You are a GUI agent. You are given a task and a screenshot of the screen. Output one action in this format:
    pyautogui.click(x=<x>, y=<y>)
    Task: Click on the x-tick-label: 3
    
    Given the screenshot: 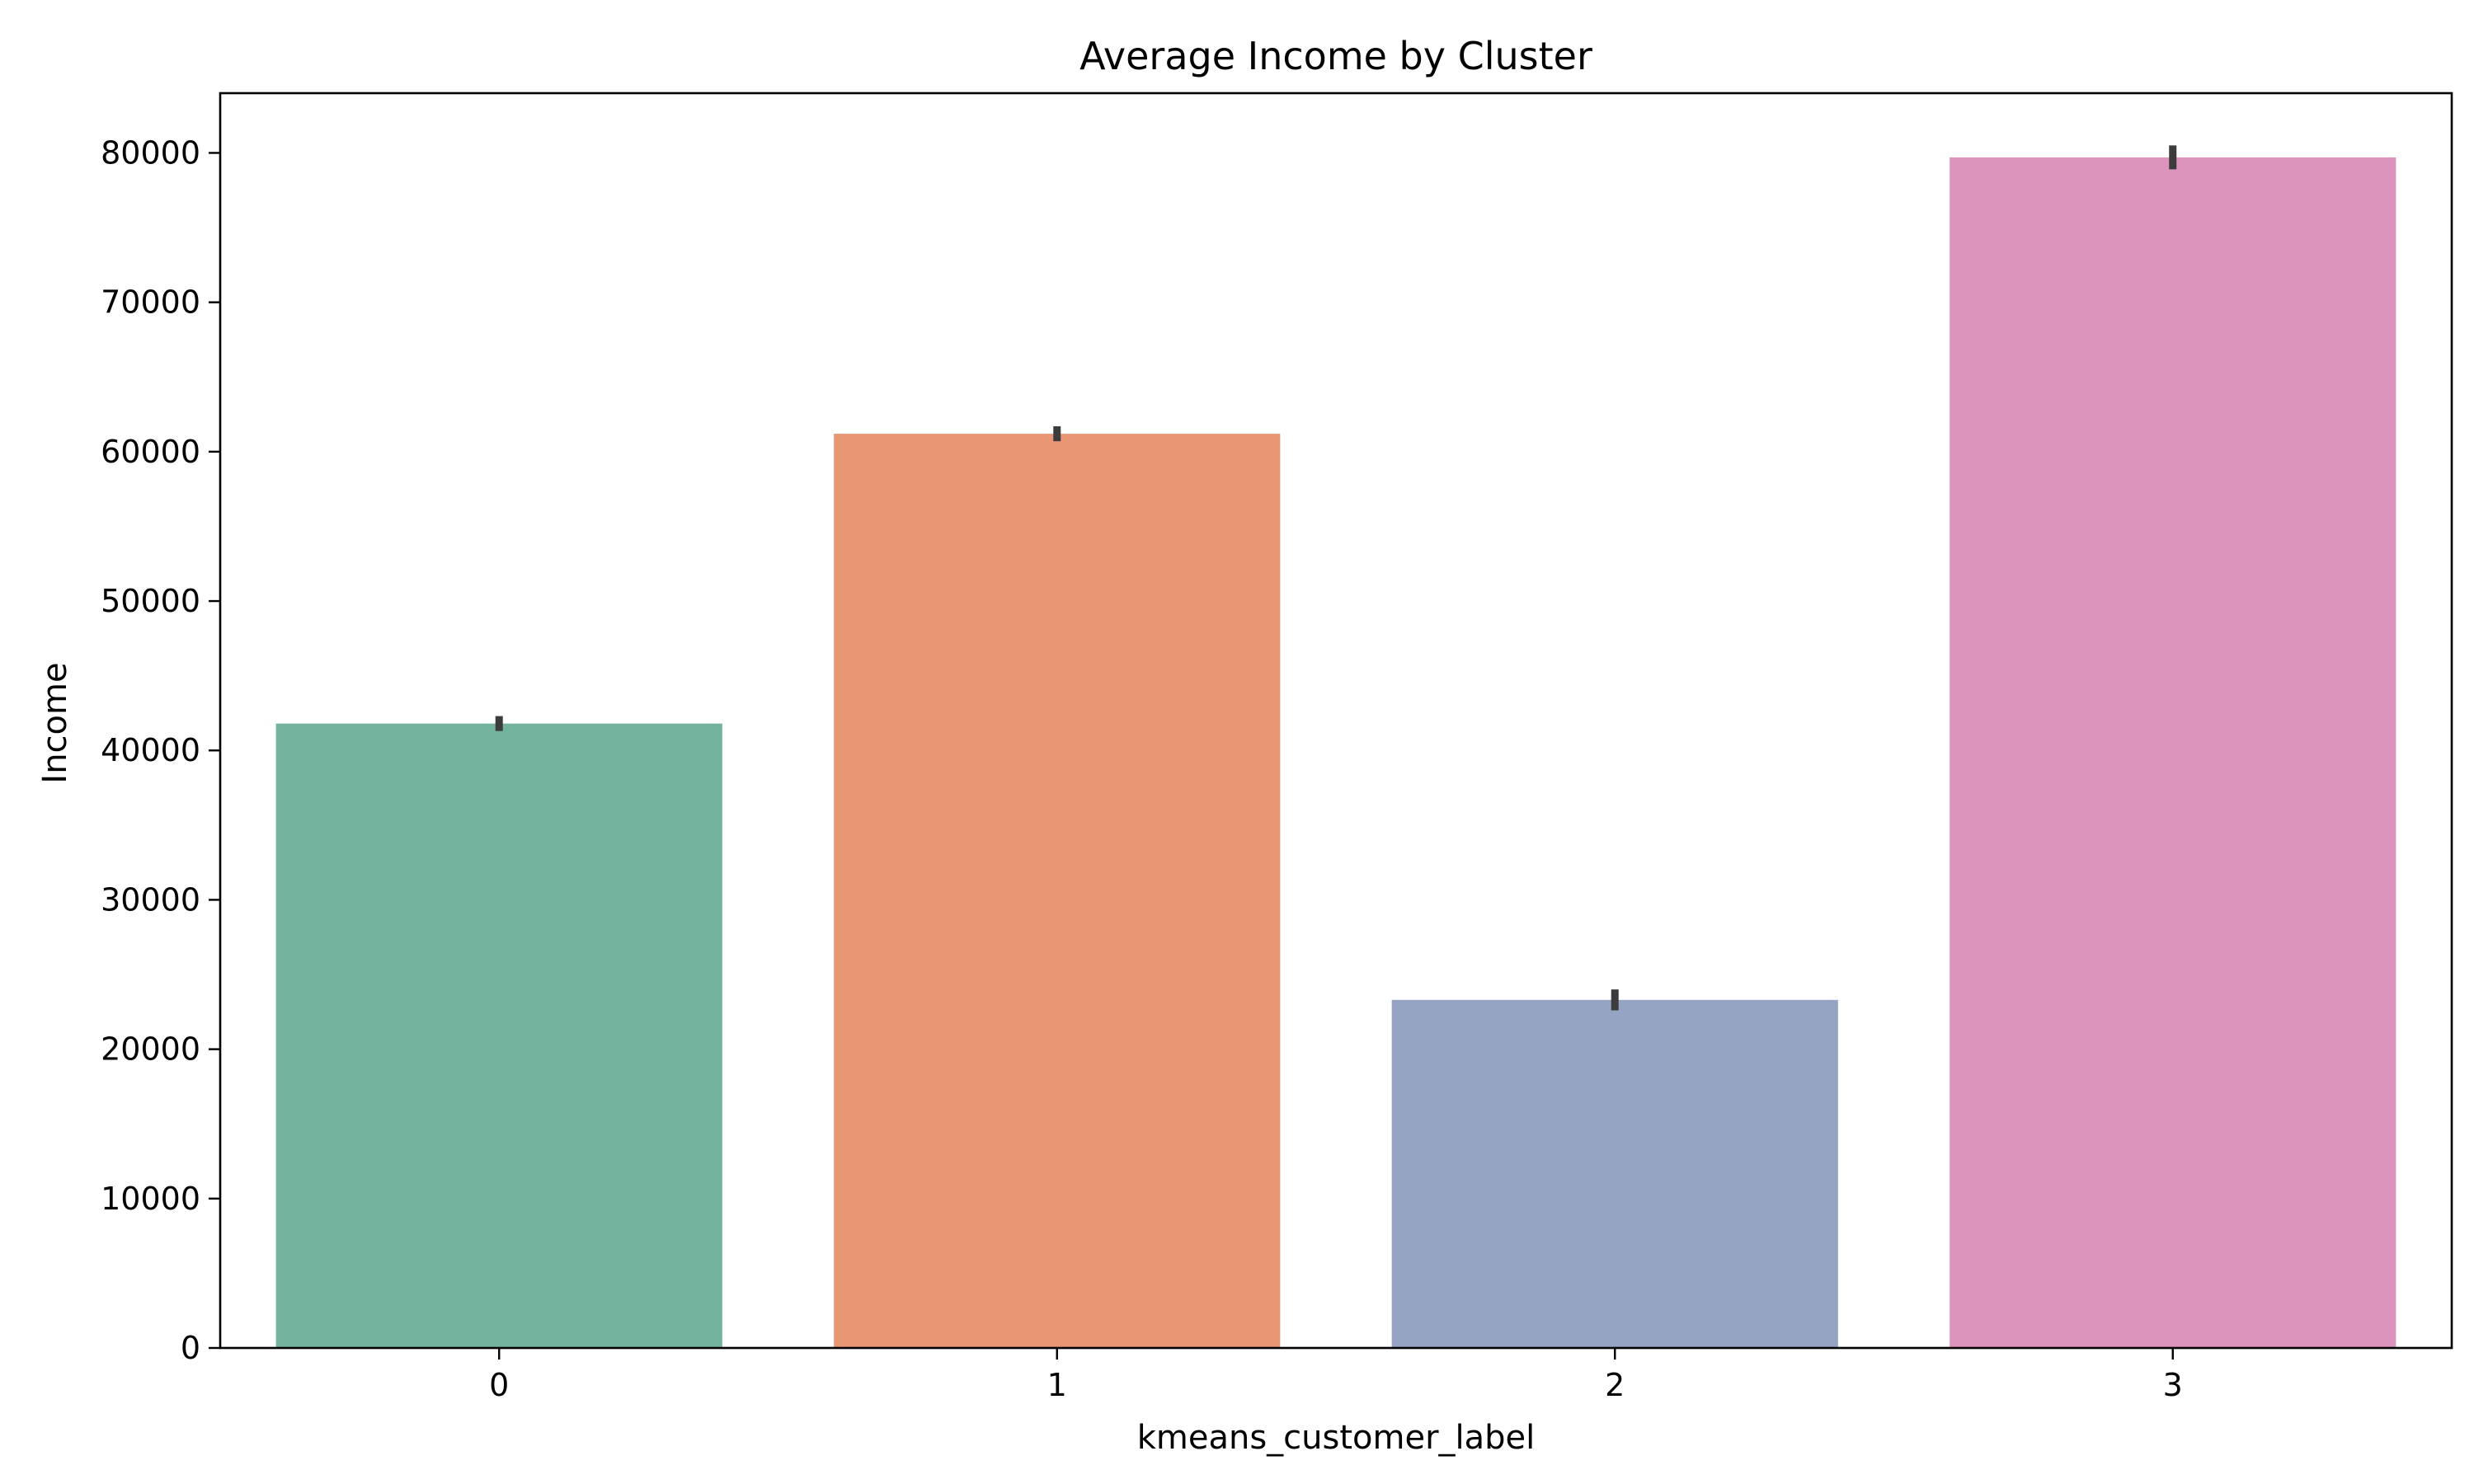 What is the action you would take?
    pyautogui.click(x=2173, y=1385)
    